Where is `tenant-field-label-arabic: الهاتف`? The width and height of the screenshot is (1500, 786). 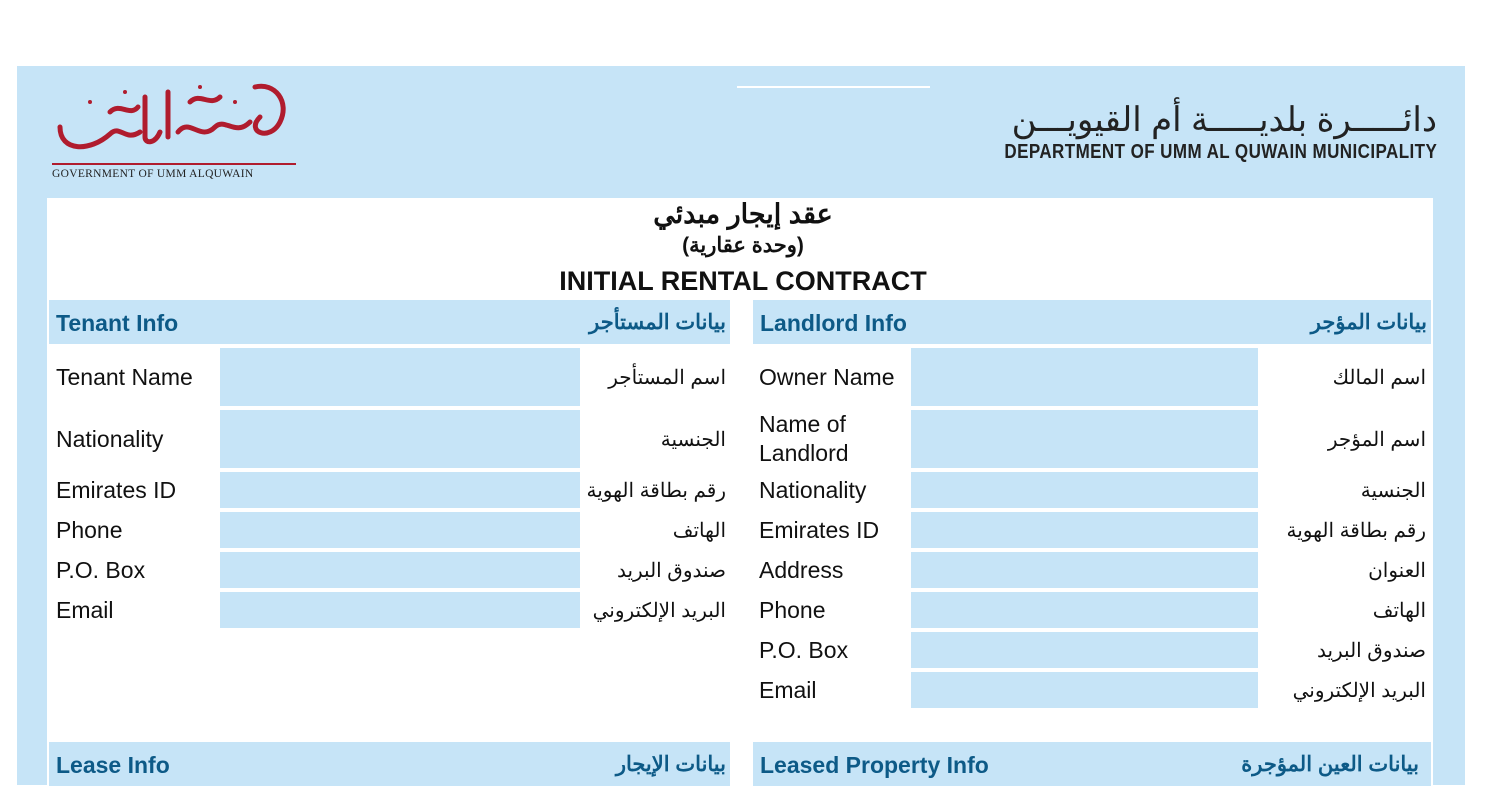
tenant-field-label-arabic: الهاتف is located at coordinates (699, 530).